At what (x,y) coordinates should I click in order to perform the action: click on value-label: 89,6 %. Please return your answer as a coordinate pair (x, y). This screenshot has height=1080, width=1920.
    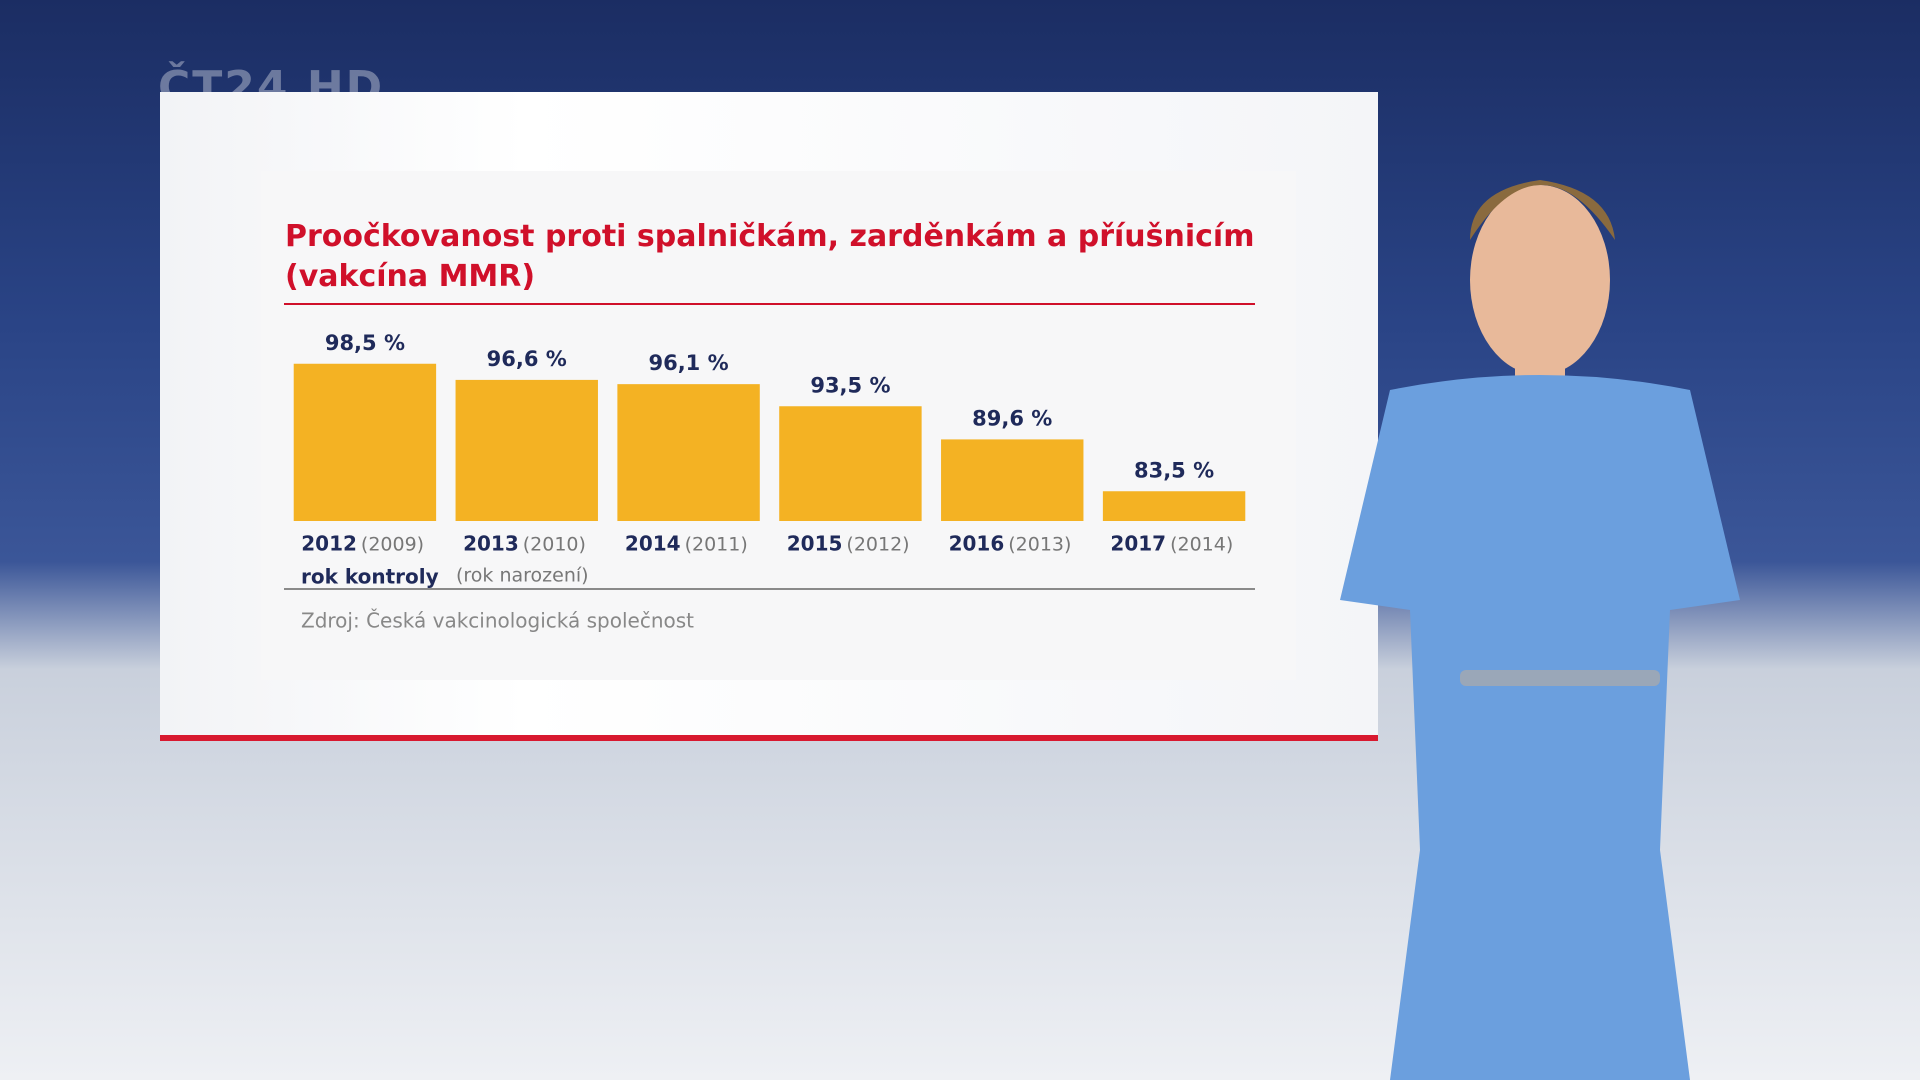
    Looking at the image, I should click on (1012, 418).